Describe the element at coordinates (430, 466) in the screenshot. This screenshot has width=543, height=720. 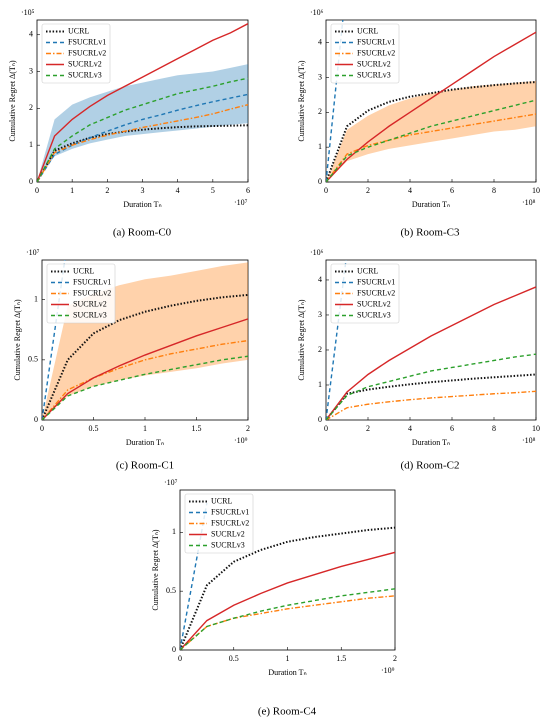
I see `caption: (d) Room-C2` at that location.